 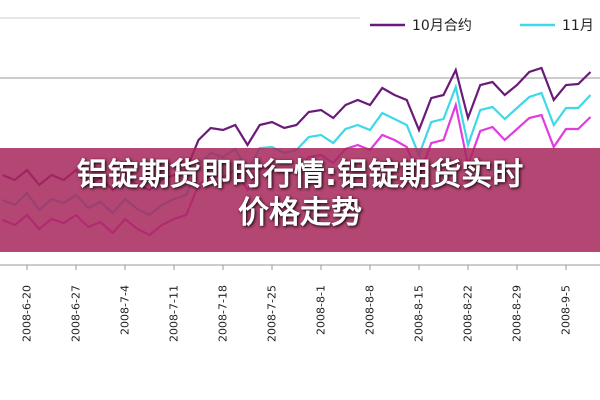 What do you see at coordinates (272, 313) in the screenshot?
I see `x-tick-label: 2008-7-25` at bounding box center [272, 313].